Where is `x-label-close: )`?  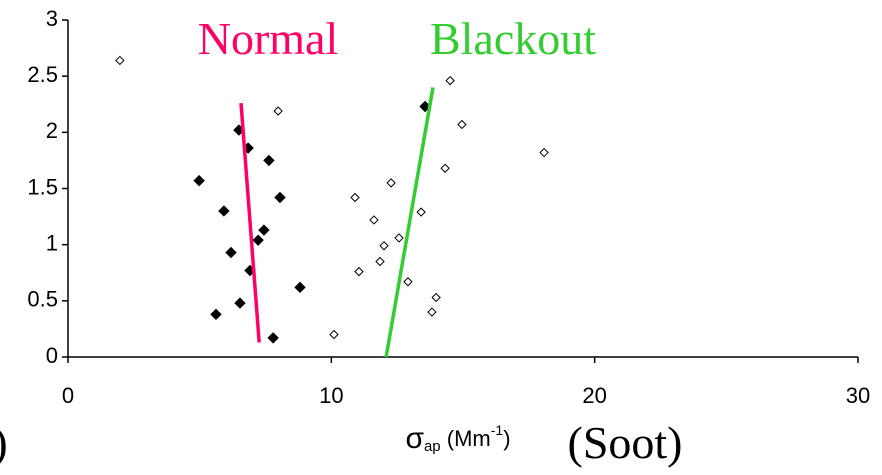 x-label-close: ) is located at coordinates (506, 438).